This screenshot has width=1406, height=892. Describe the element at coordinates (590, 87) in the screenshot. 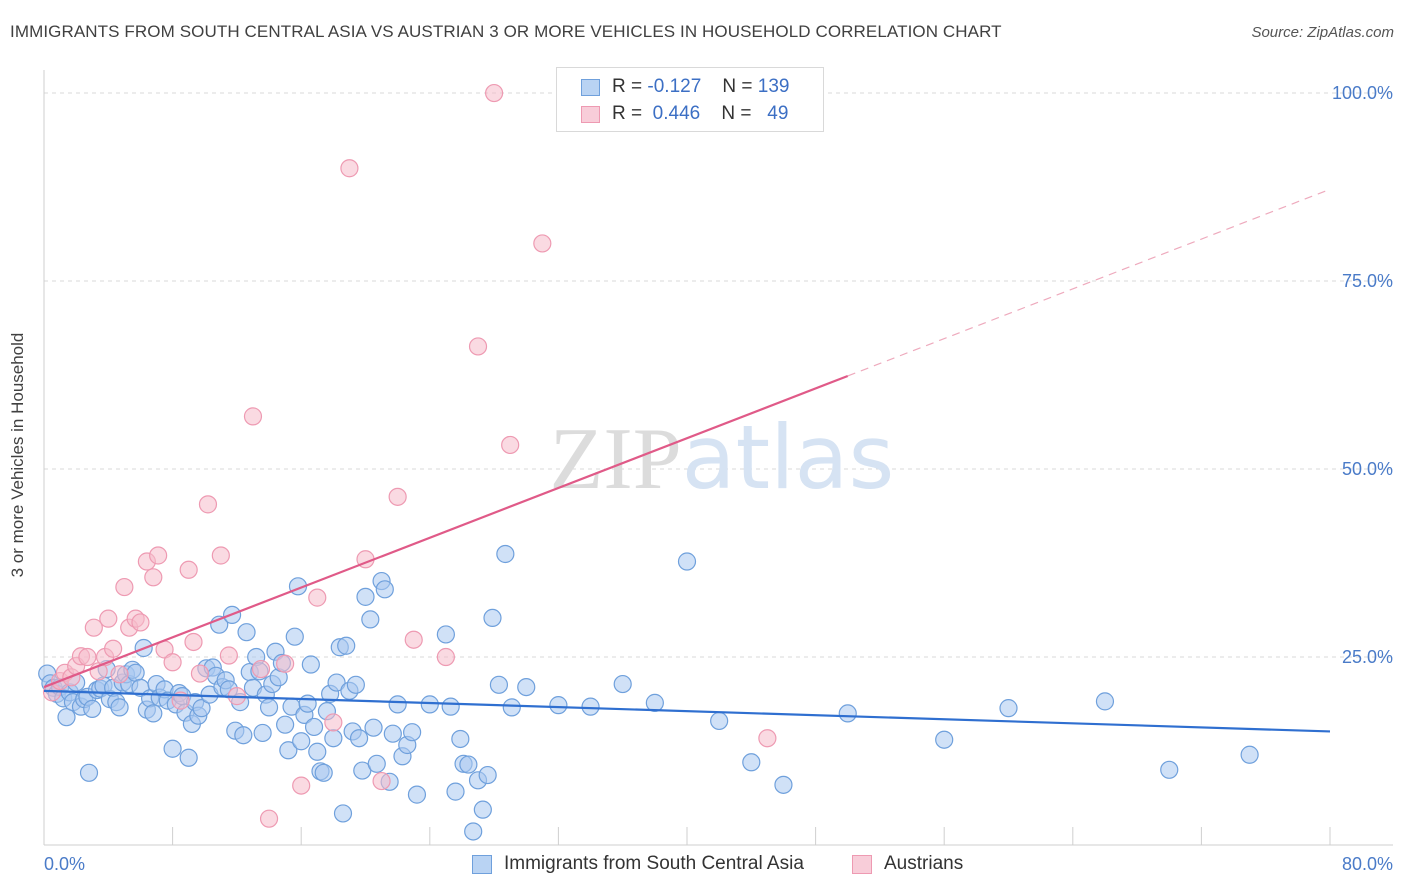

I see `blue-swatch` at that location.